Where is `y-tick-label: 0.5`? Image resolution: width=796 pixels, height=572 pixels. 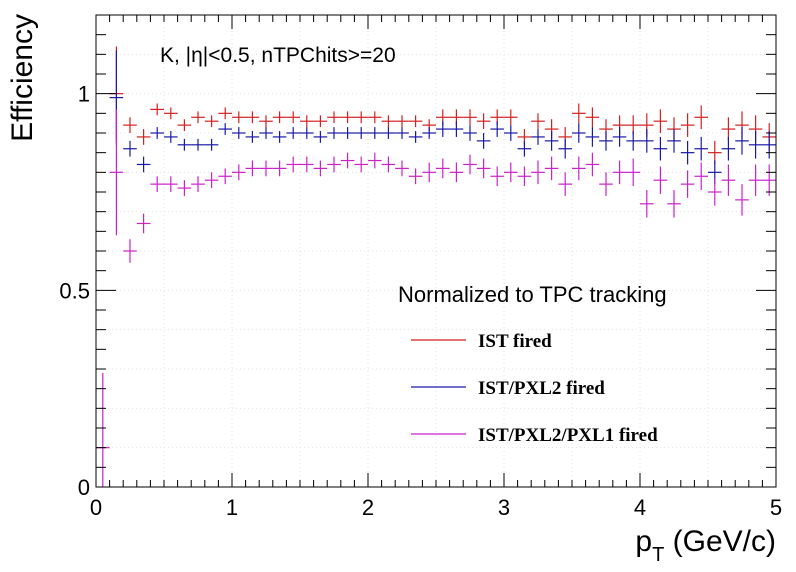 y-tick-label: 0.5 is located at coordinates (74, 290).